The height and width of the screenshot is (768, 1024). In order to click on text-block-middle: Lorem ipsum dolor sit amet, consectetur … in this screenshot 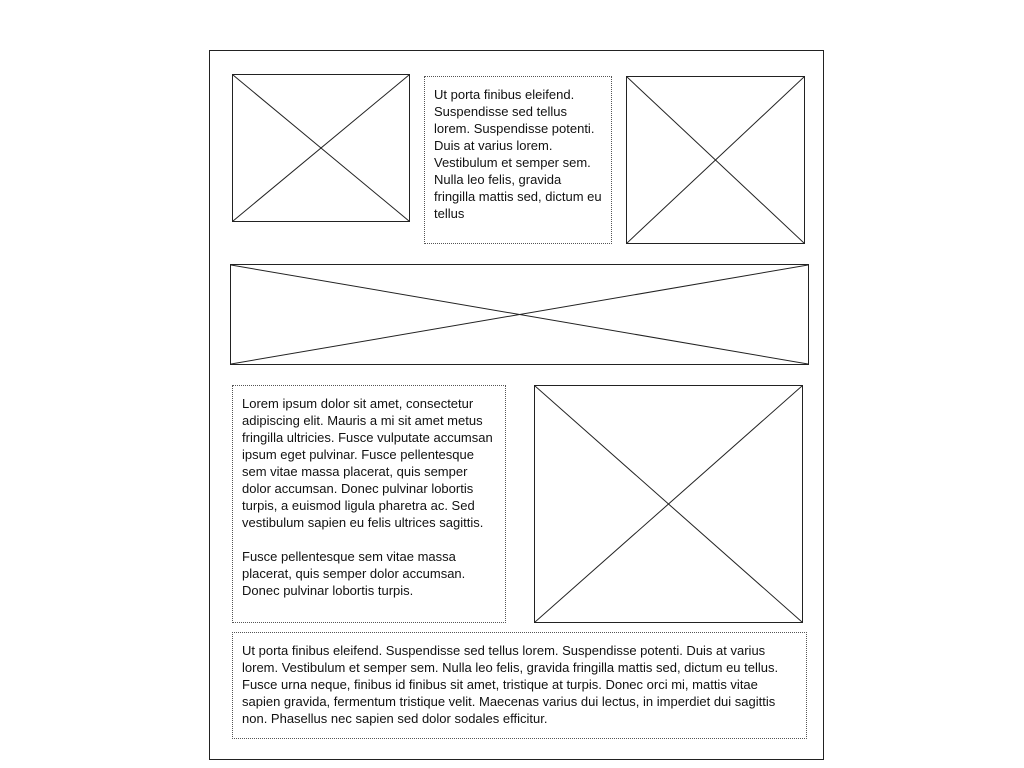, I will do `click(369, 504)`.